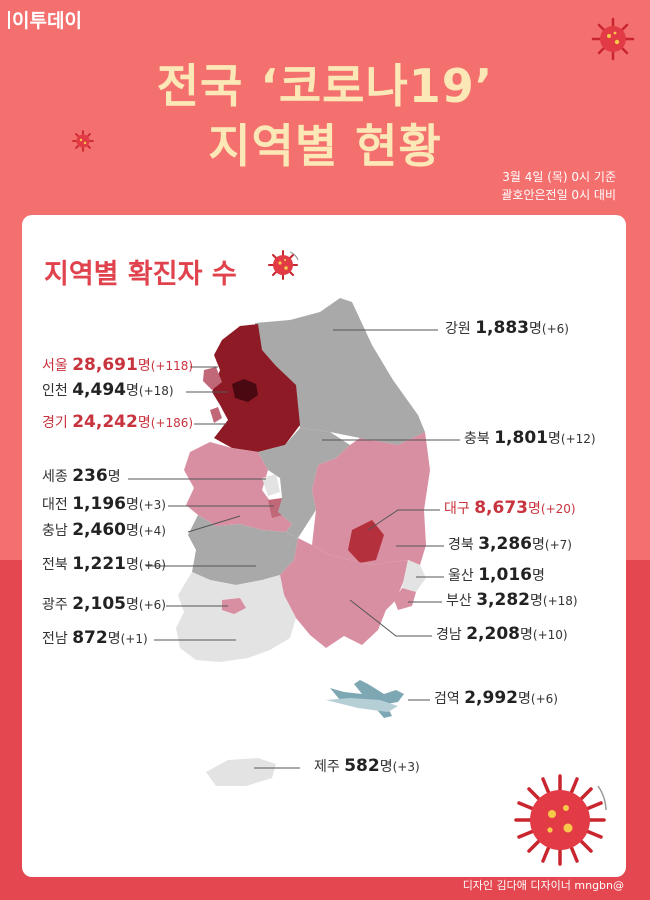 Image resolution: width=650 pixels, height=900 pixels. Describe the element at coordinates (365, 699) in the screenshot. I see `airplane-icon` at that location.